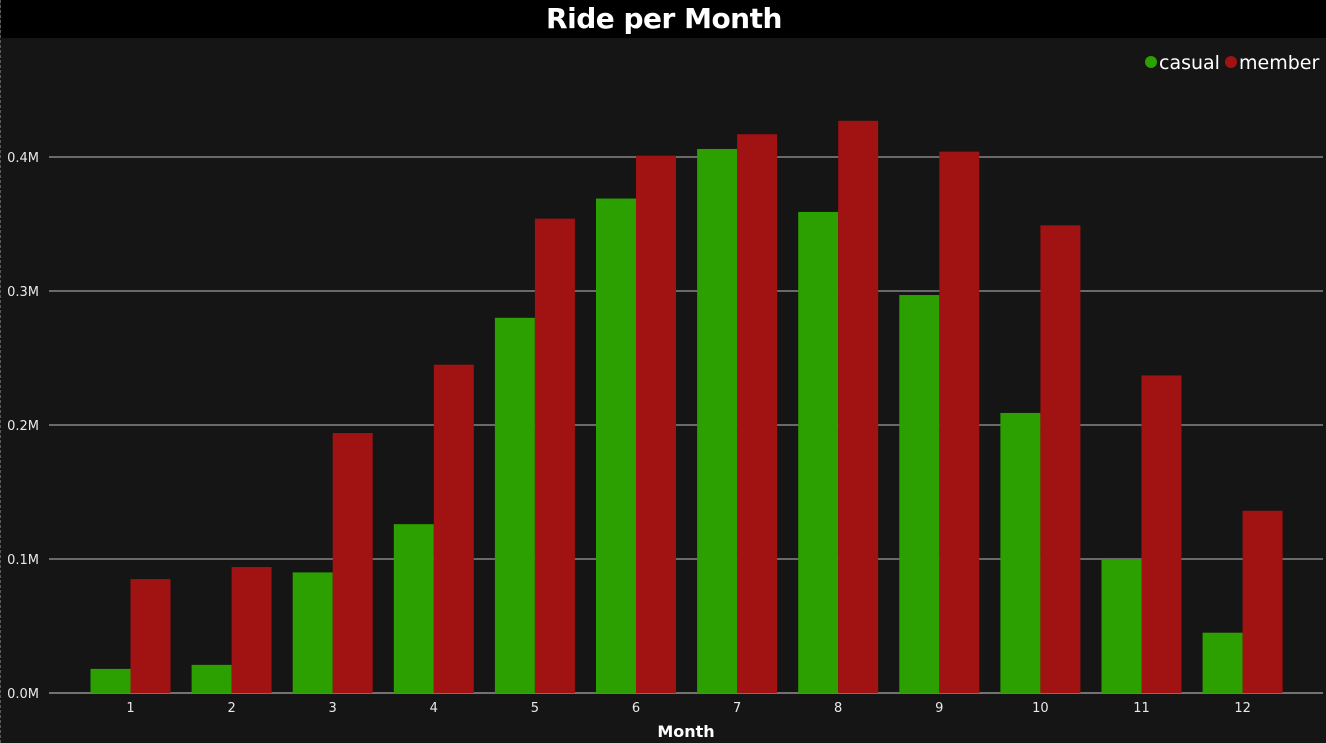  I want to click on x-tick-label: 5, so click(535, 708).